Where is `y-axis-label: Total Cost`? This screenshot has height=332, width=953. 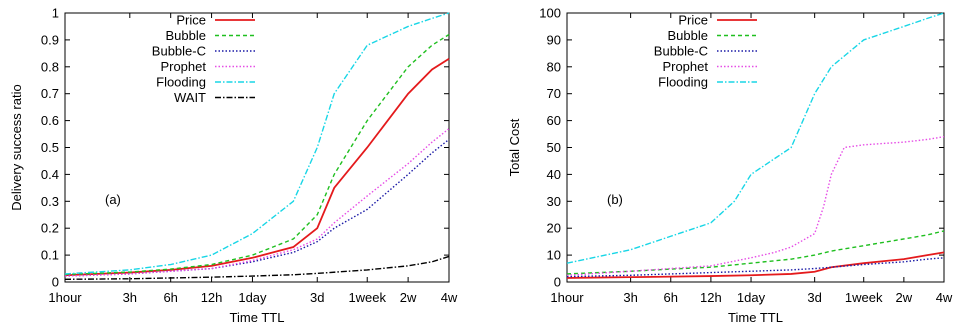
y-axis-label: Total Cost is located at coordinates (514, 147).